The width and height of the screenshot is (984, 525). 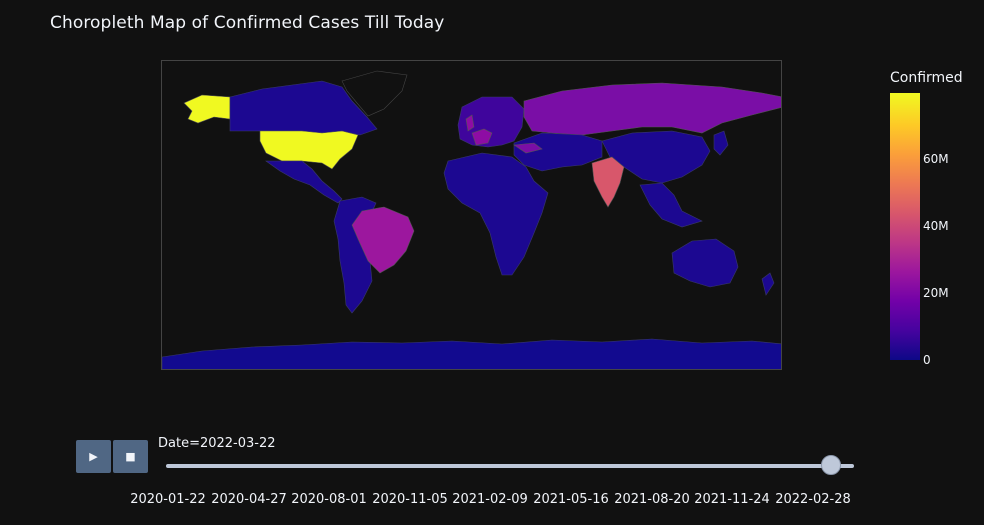 What do you see at coordinates (470, 123) in the screenshot?
I see `country-uk` at bounding box center [470, 123].